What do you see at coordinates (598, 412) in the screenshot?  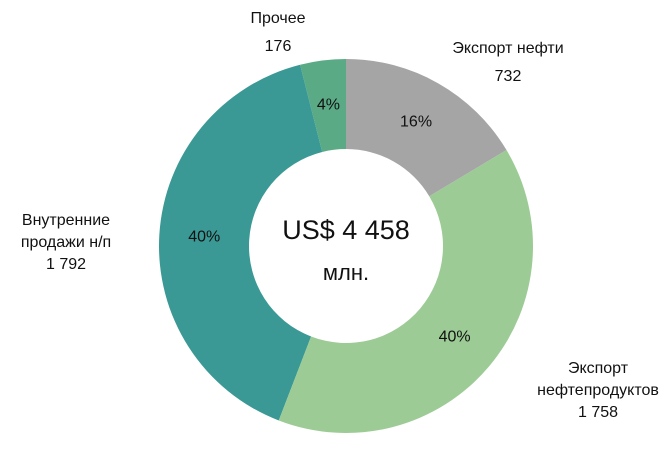 I see `value-label: 1 758` at bounding box center [598, 412].